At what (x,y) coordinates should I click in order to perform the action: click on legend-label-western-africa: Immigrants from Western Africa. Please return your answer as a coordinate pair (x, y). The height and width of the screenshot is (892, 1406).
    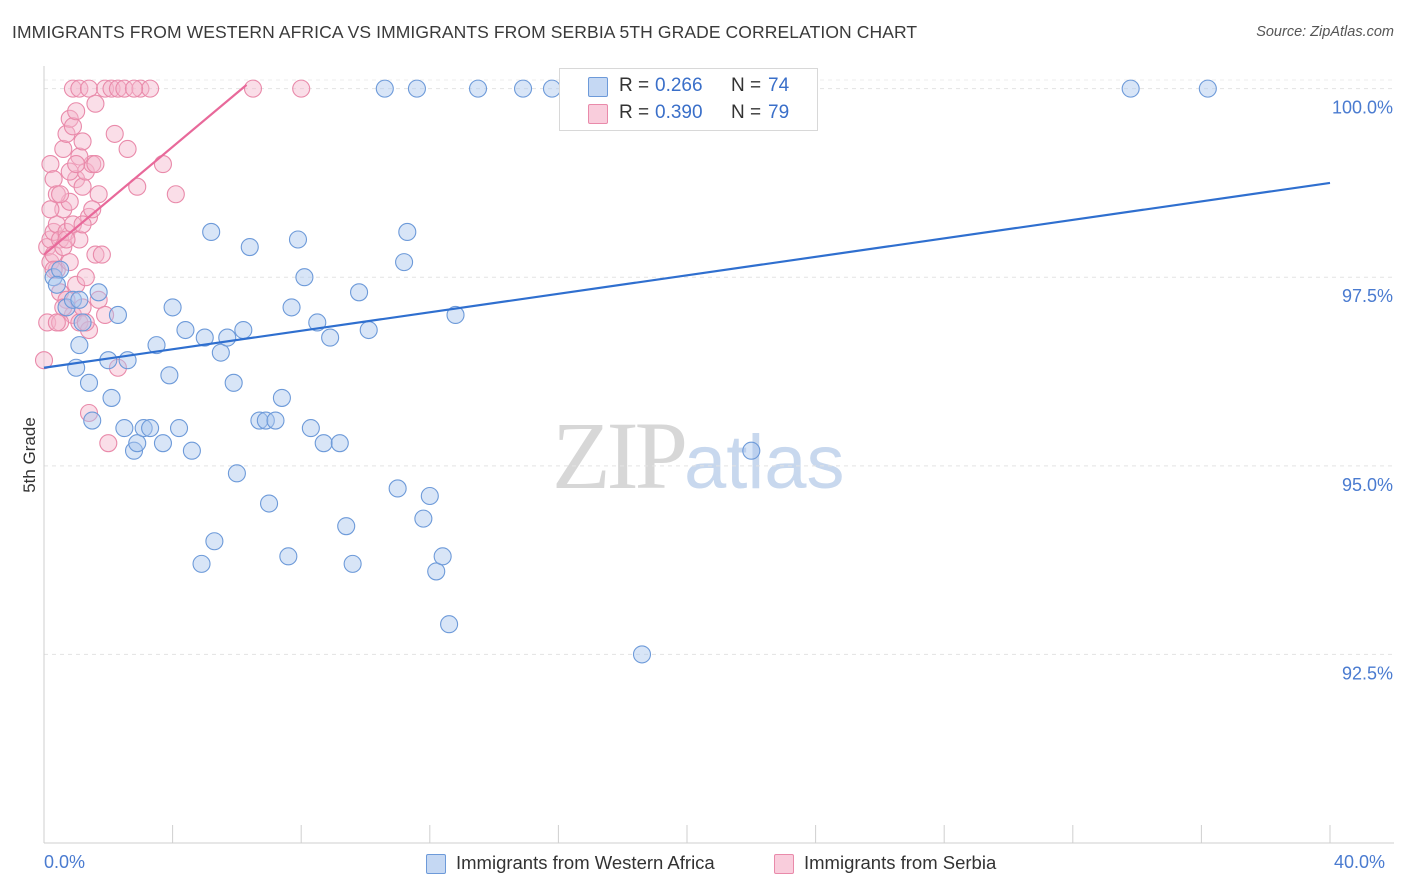
    Looking at the image, I should click on (585, 862).